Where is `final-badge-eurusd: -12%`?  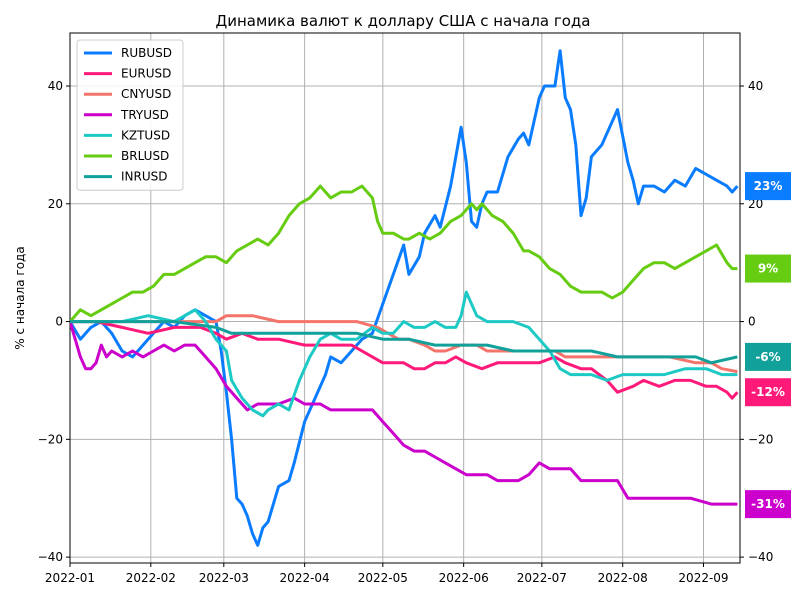 final-badge-eurusd: -12% is located at coordinates (768, 392).